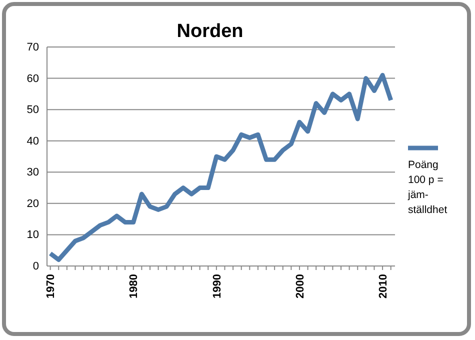 The width and height of the screenshot is (475, 340). What do you see at coordinates (210, 31) in the screenshot?
I see `chart-title: Norden` at bounding box center [210, 31].